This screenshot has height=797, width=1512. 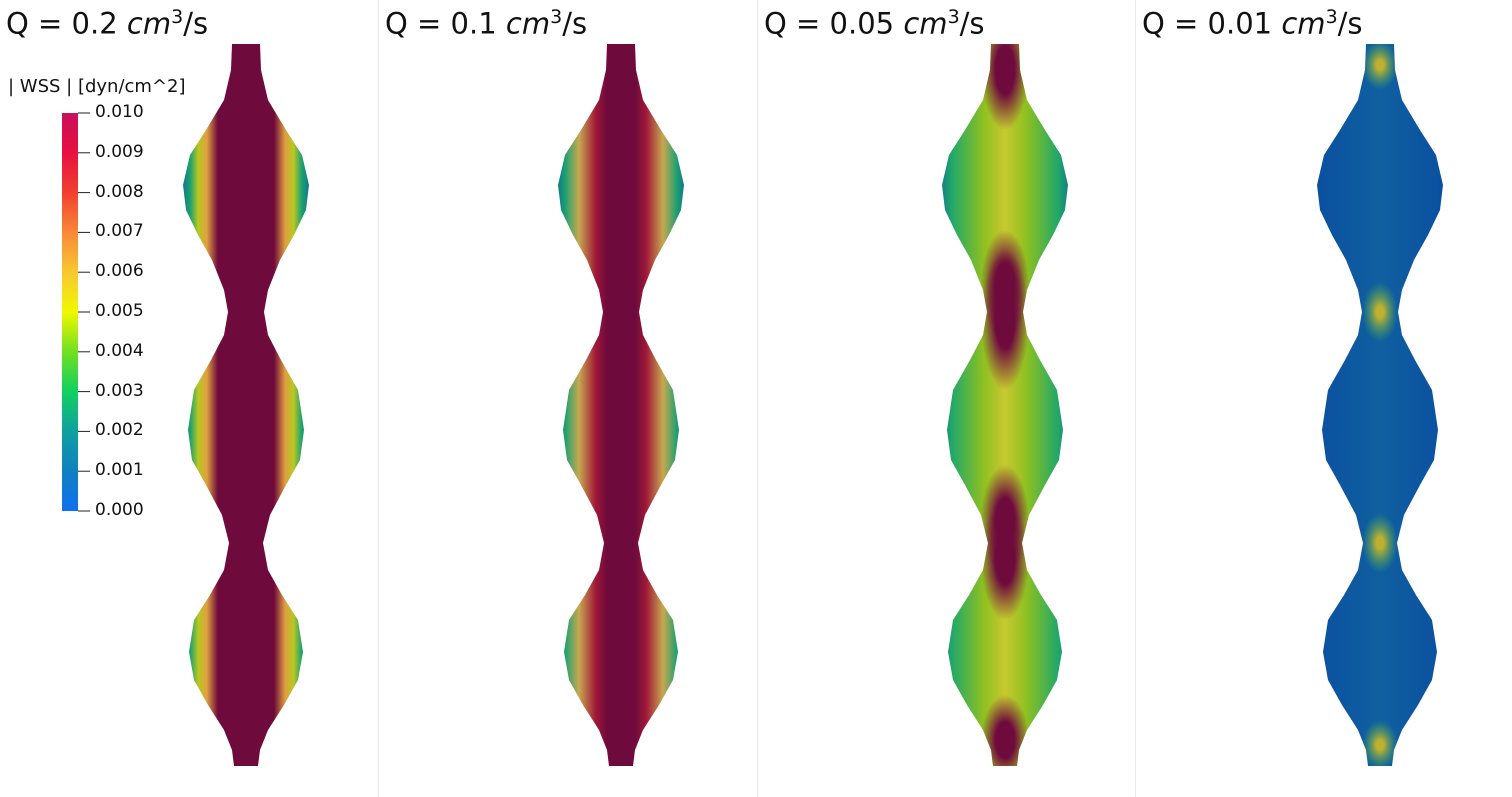 I want to click on colorbar-label: 0.005, so click(x=119, y=311).